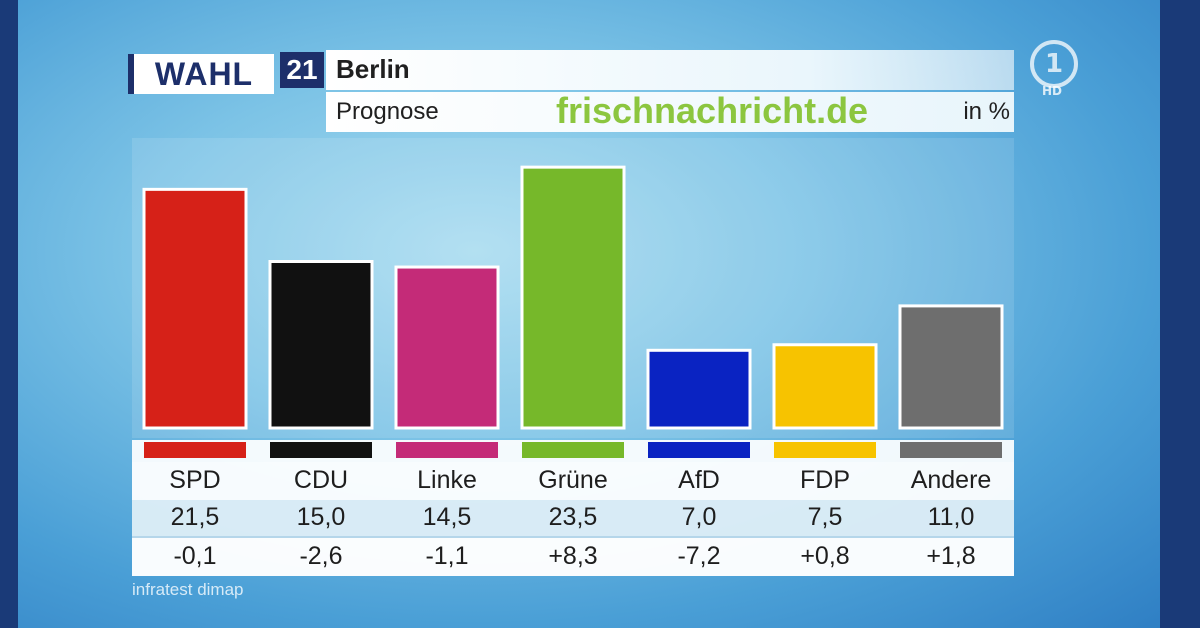 The image size is (1200, 628). I want to click on party-label: Andere, so click(951, 480).